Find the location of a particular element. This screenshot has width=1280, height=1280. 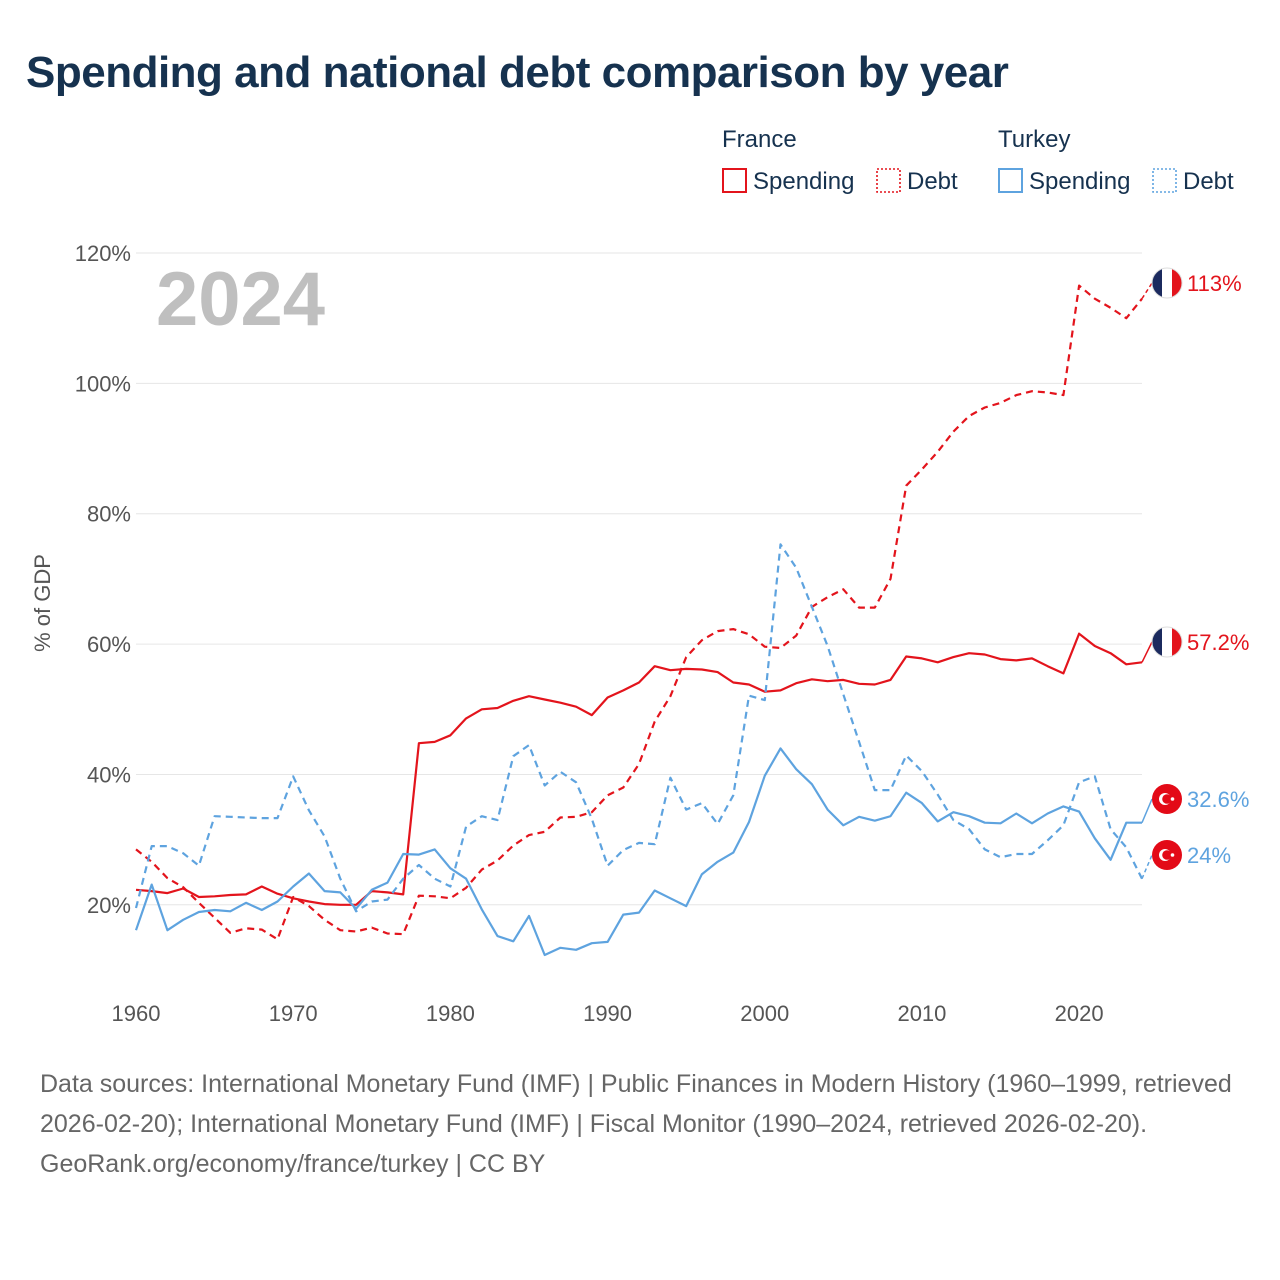

legend-item-turkey-debt: Debt is located at coordinates (1208, 181).